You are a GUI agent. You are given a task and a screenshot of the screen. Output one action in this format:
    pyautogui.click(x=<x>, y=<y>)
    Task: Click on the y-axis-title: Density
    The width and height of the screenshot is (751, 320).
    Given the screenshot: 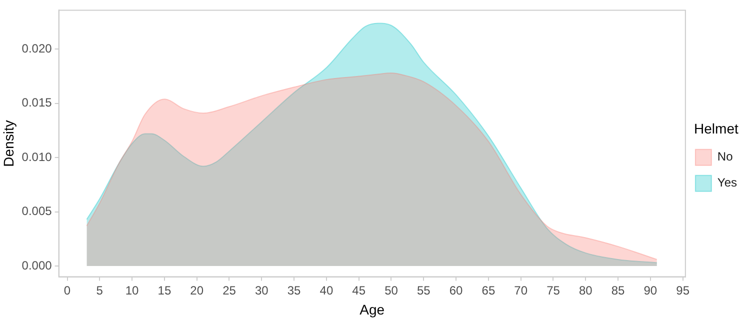 What is the action you would take?
    pyautogui.click(x=8, y=143)
    